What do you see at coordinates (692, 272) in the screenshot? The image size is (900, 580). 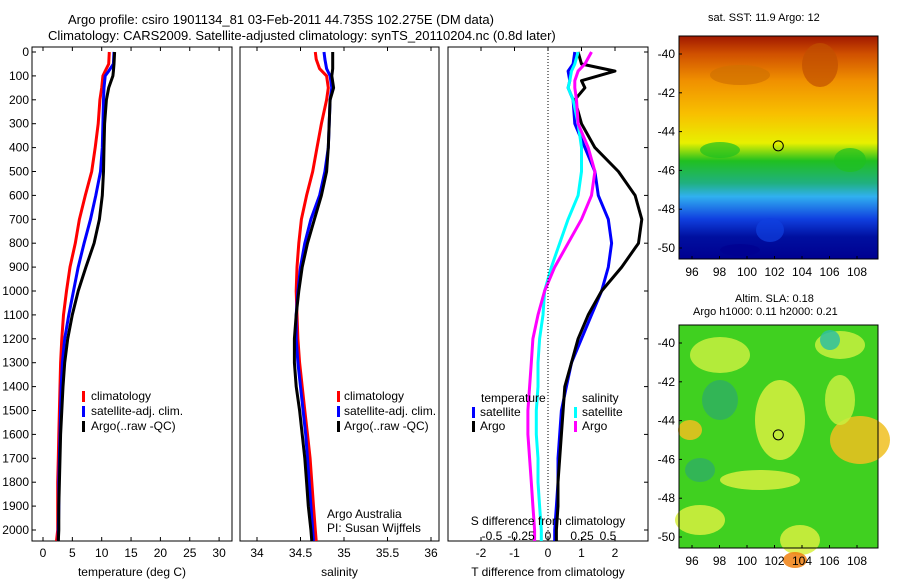 I see `lon-tick-label: 96` at bounding box center [692, 272].